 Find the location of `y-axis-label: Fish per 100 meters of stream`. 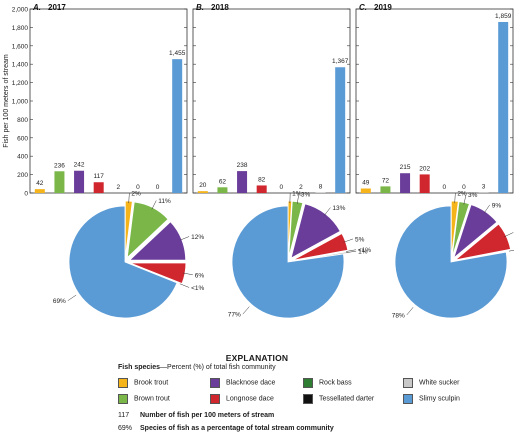

y-axis-label: Fish per 100 meters of stream is located at coordinates (6, 101).